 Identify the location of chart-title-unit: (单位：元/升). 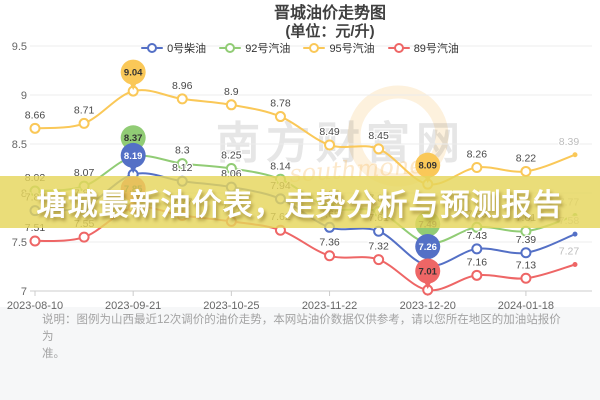
(330, 31).